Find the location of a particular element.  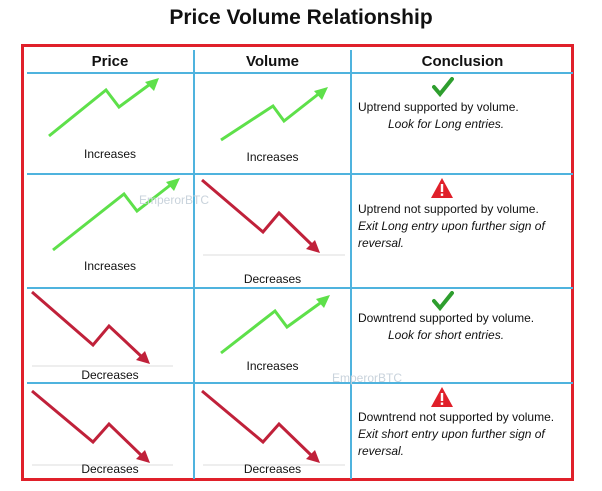

conclusion-action: Look for short entries. is located at coordinates (446, 335).